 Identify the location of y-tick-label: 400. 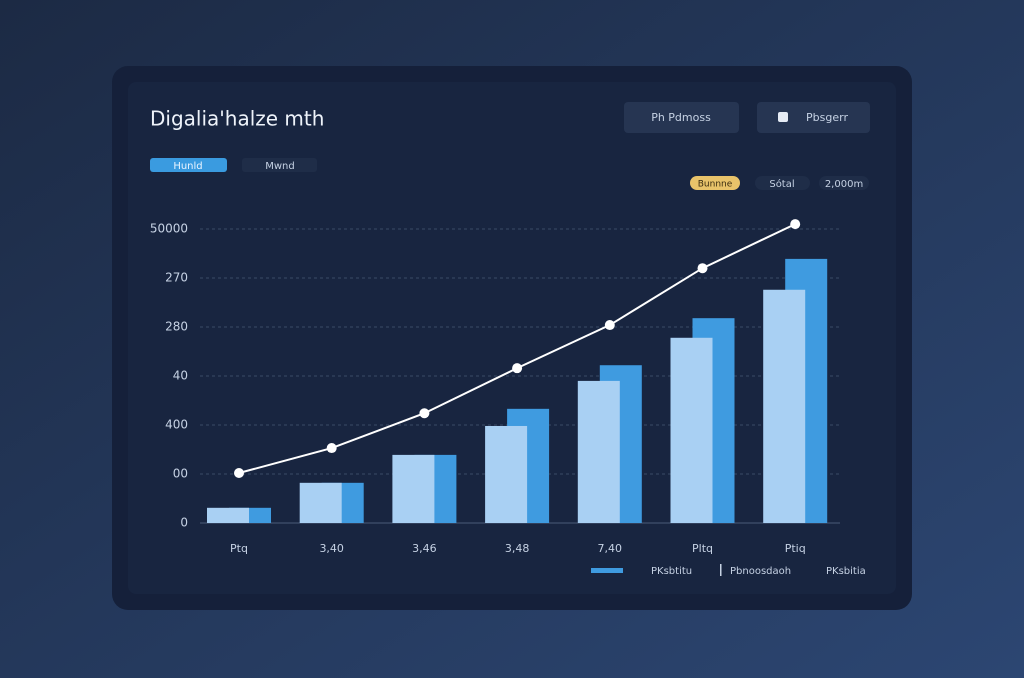
(176, 425).